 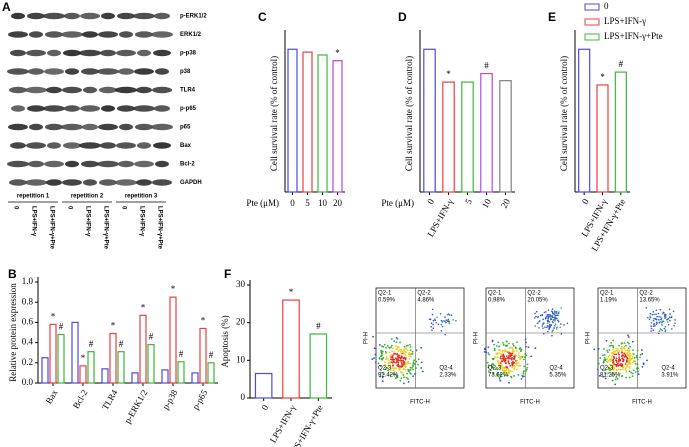 What do you see at coordinates (6, 7) in the screenshot?
I see `panel-label: A` at bounding box center [6, 7].